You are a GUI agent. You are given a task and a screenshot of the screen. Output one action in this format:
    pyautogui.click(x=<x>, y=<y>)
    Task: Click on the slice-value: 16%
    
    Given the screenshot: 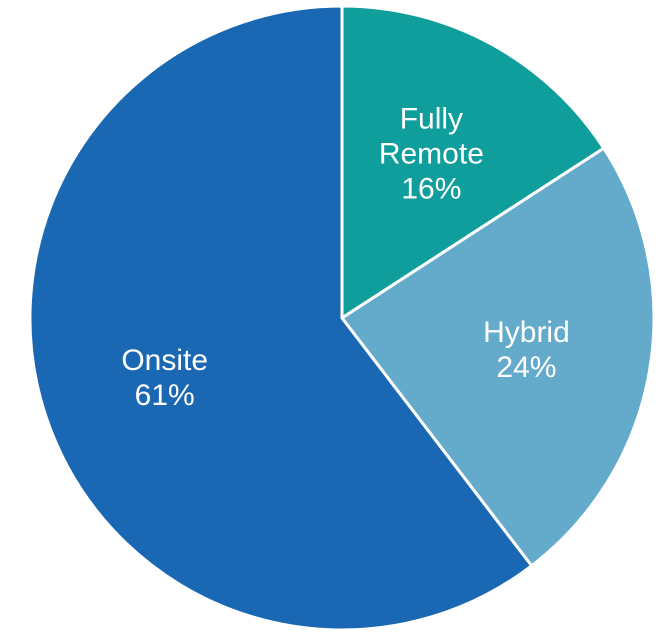 What is the action you would take?
    pyautogui.click(x=431, y=188)
    